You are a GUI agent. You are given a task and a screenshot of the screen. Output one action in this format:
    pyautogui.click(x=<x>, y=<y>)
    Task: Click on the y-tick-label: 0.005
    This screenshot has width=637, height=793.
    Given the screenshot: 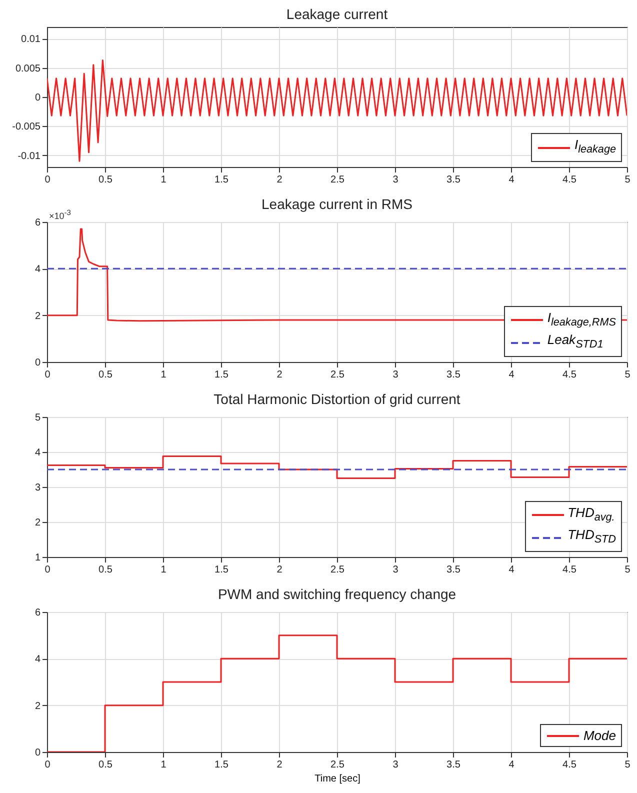 What is the action you would take?
    pyautogui.click(x=28, y=68)
    